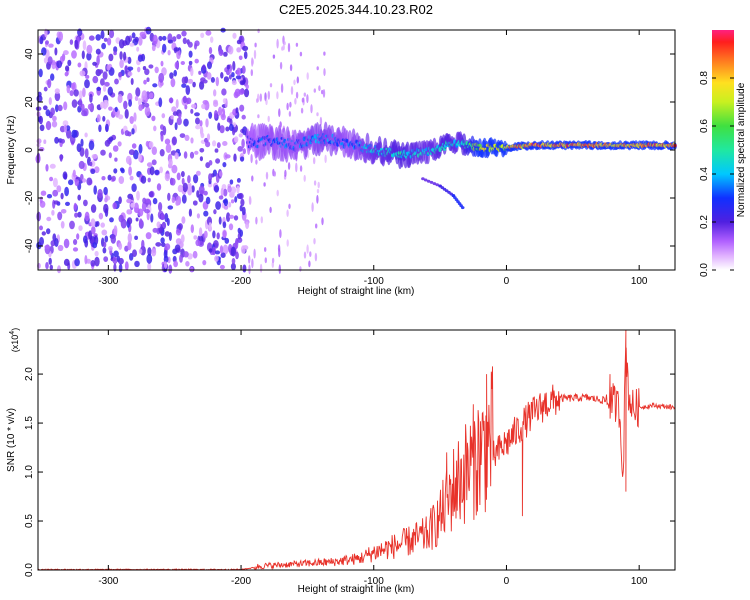 The height and width of the screenshot is (600, 750). Describe the element at coordinates (29, 521) in the screenshot. I see `y-tick-label: 0.5` at that location.